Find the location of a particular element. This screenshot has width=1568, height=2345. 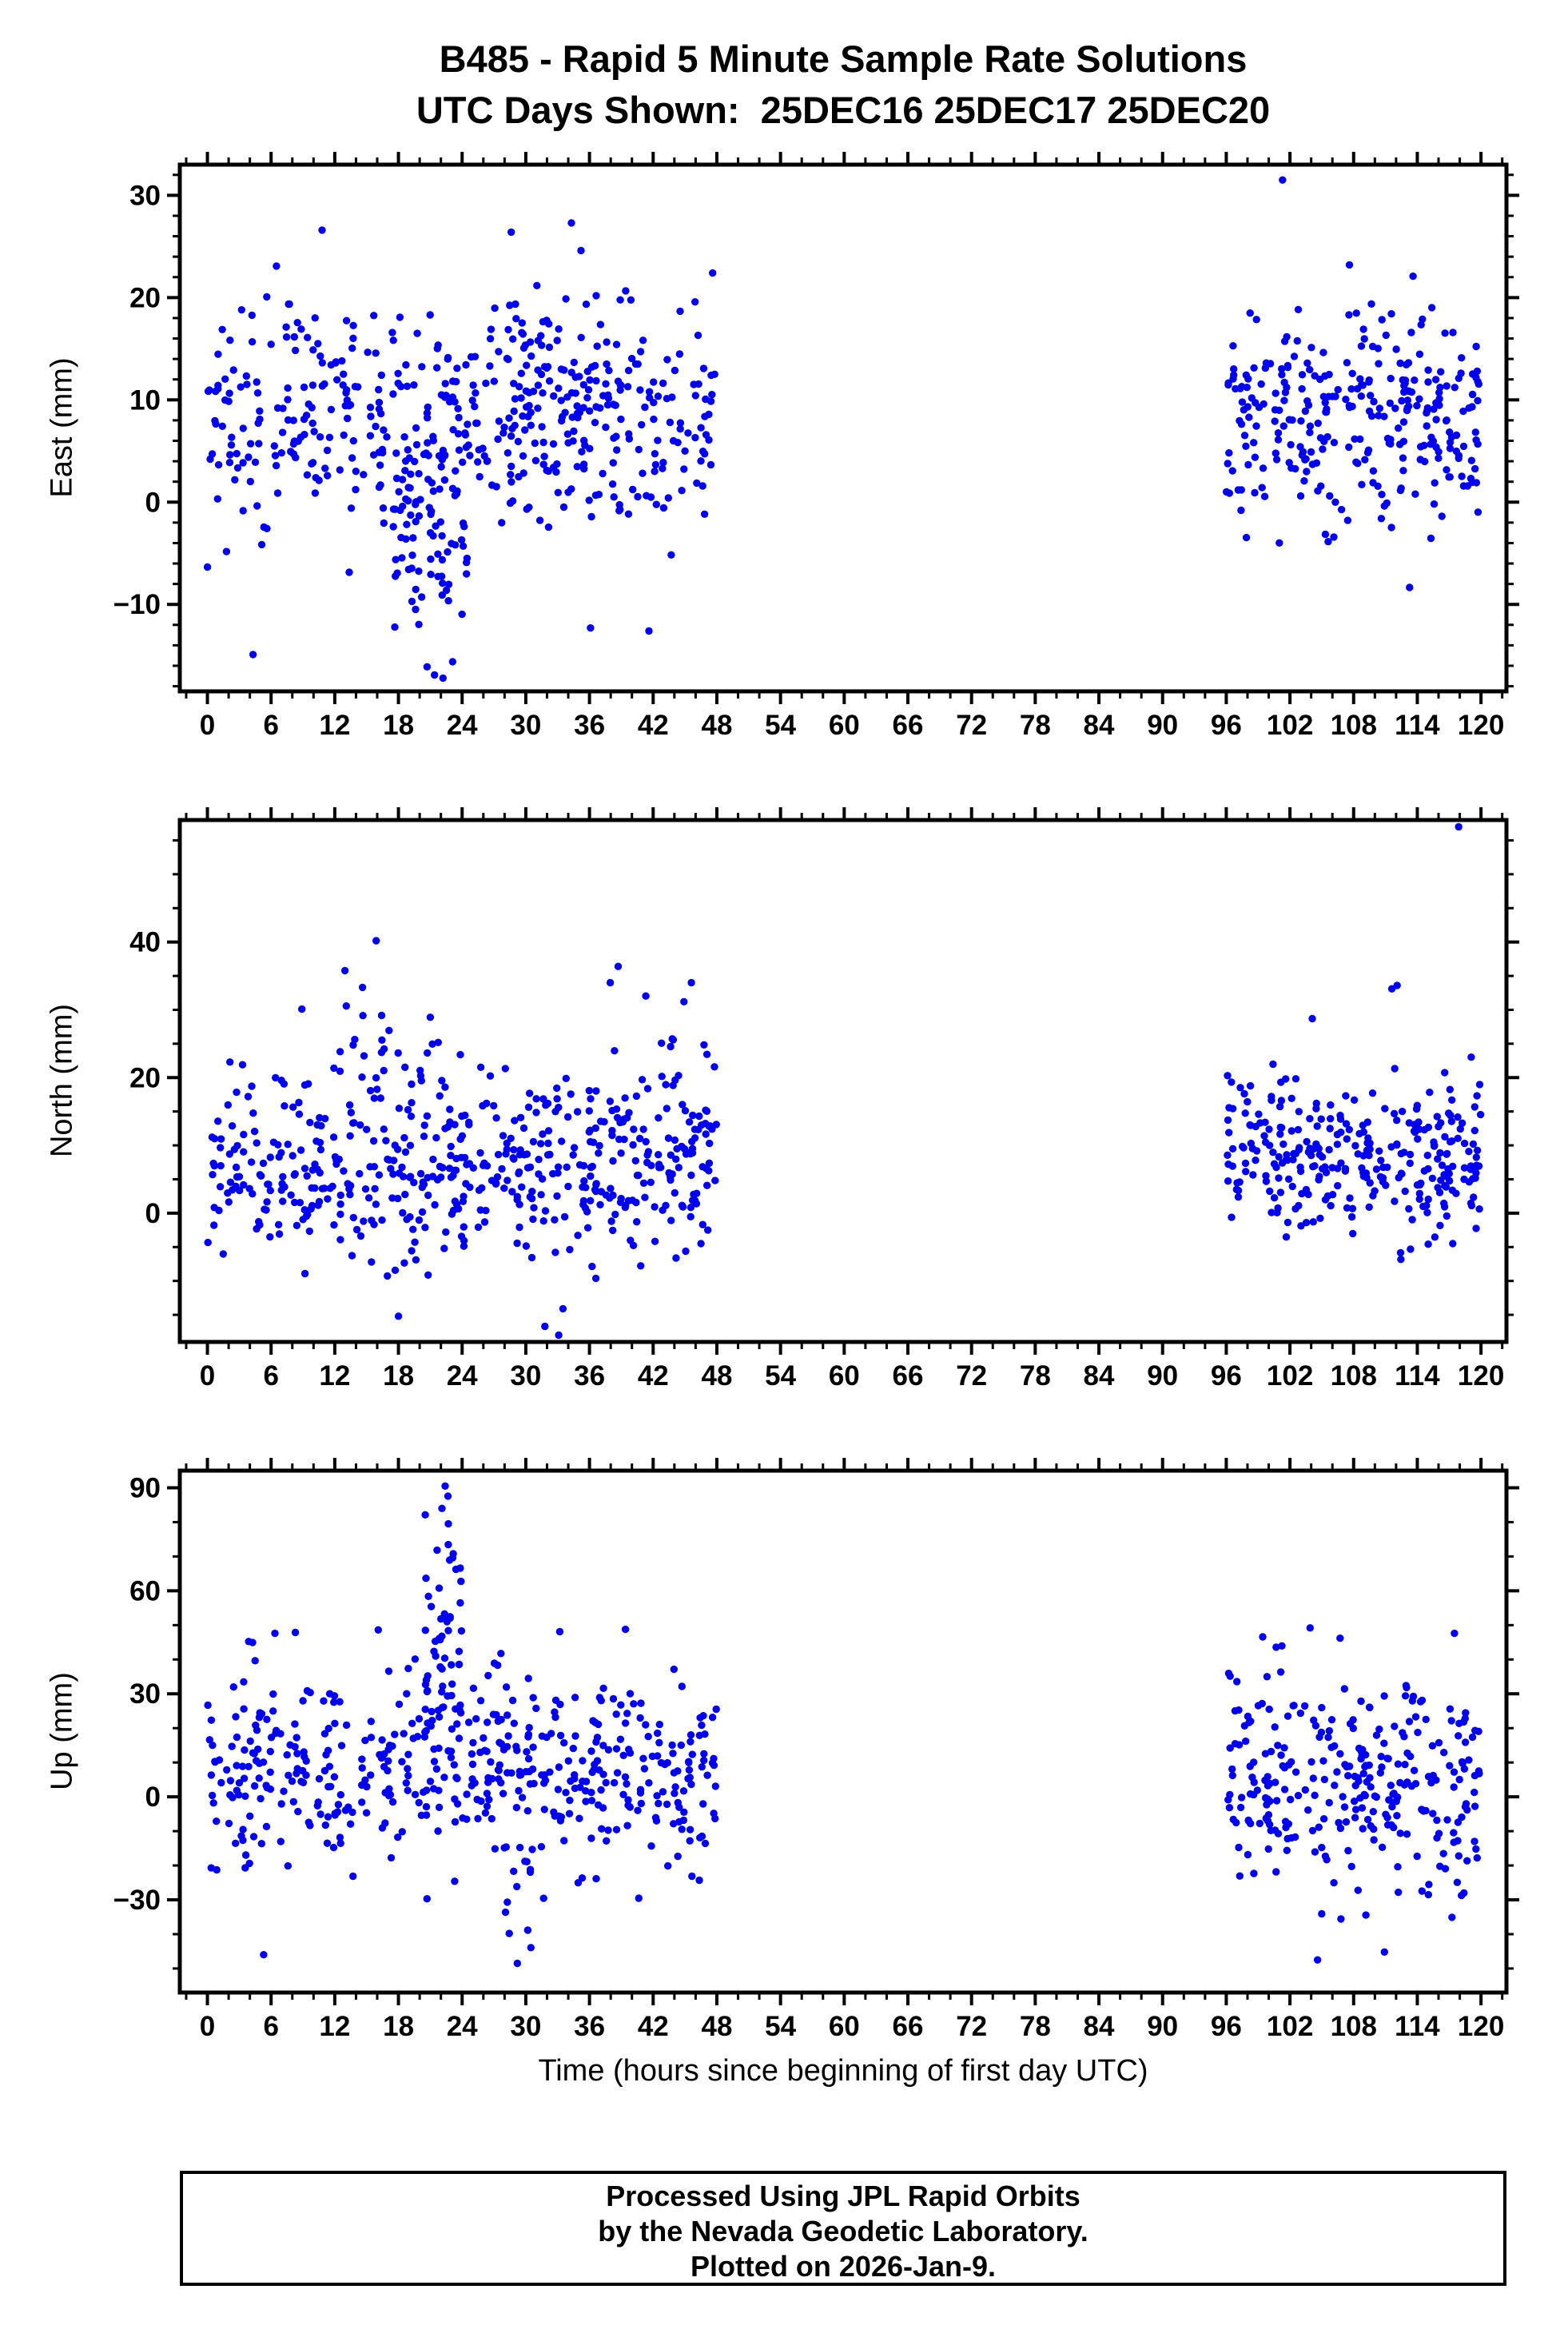

y-tick-label: 90 is located at coordinates (145, 1488).